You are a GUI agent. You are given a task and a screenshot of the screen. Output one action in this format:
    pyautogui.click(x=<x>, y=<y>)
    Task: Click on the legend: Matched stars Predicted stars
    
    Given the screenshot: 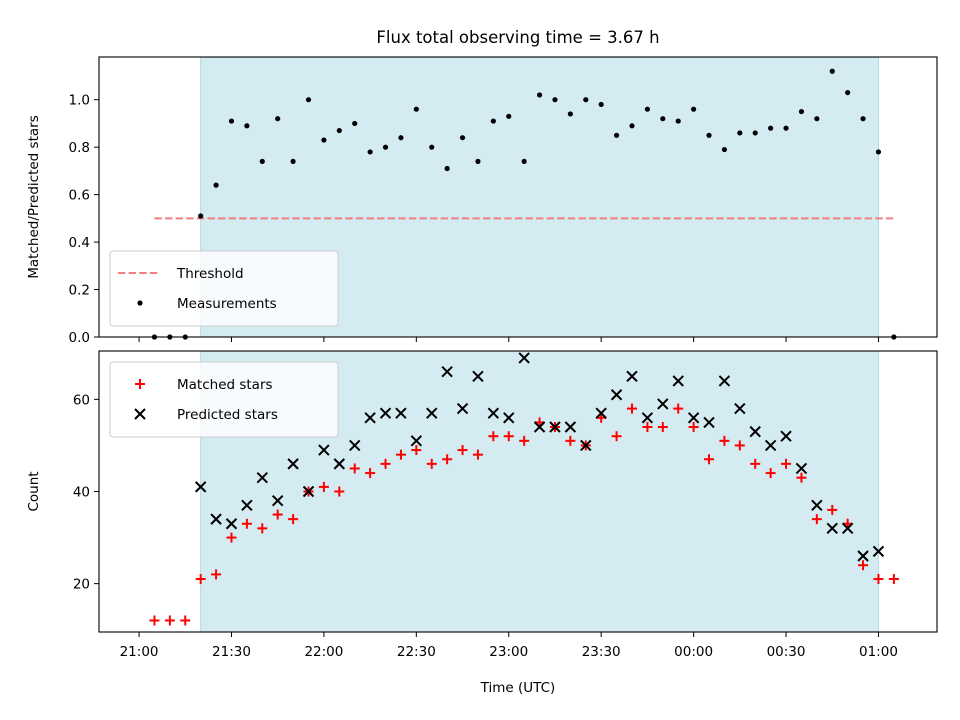 What is the action you would take?
    pyautogui.click(x=224, y=399)
    